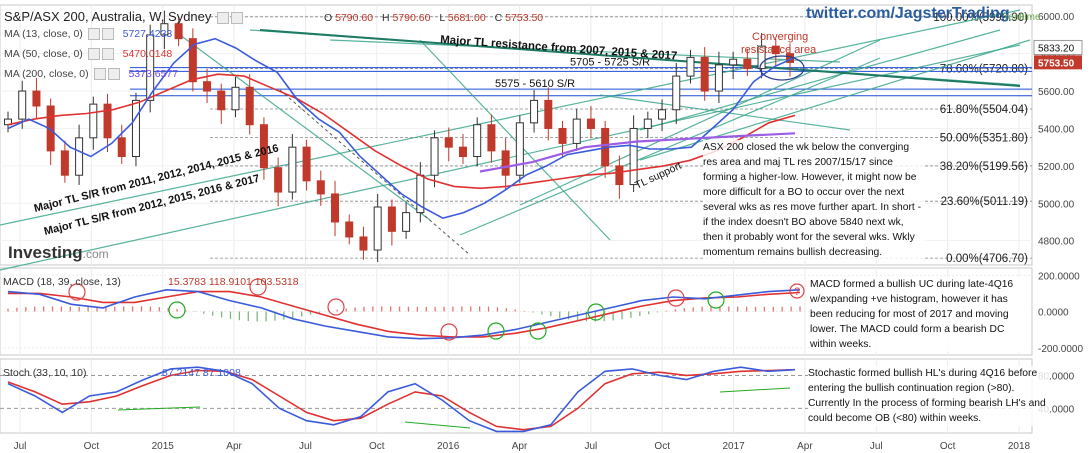 The height and width of the screenshot is (453, 1091). Describe the element at coordinates (779, 50) in the screenshot. I see `annotation-converging-line2: resistance area` at that location.